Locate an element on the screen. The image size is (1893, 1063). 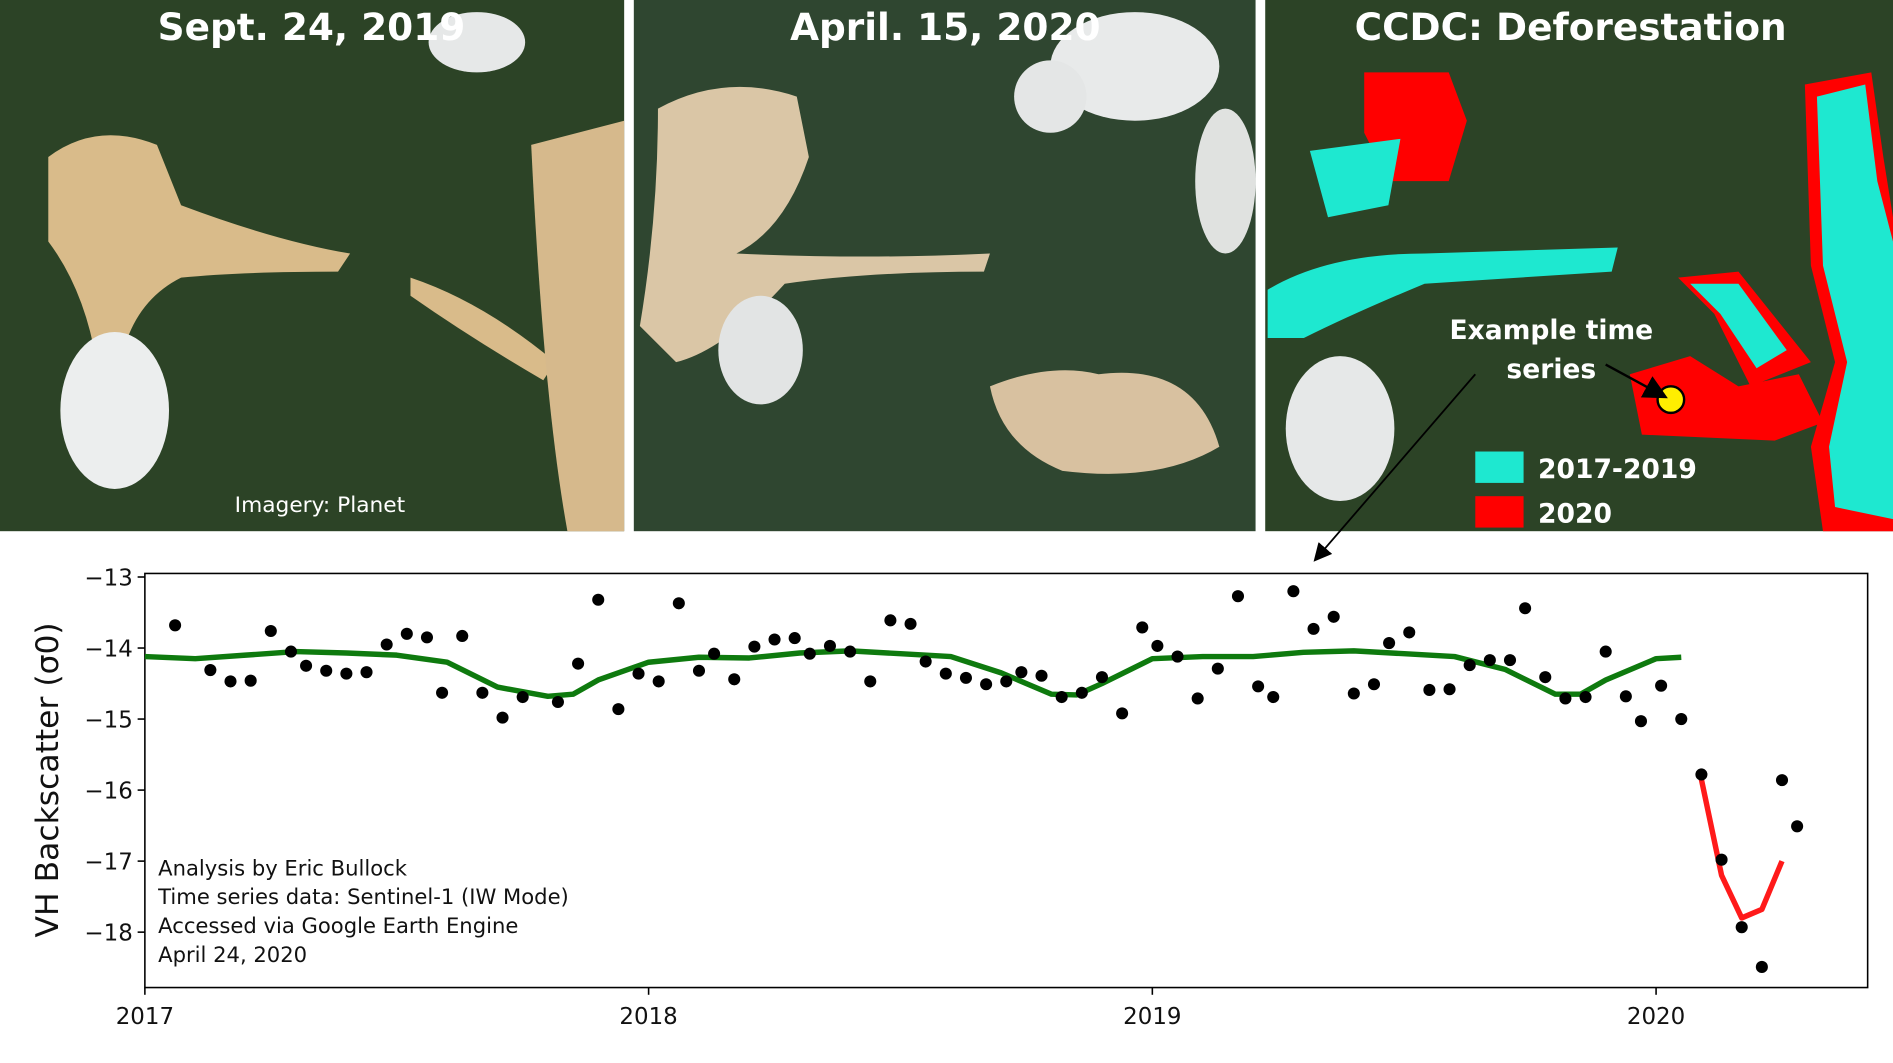
map-annotation: Example time series is located at coordinates (1552, 350).